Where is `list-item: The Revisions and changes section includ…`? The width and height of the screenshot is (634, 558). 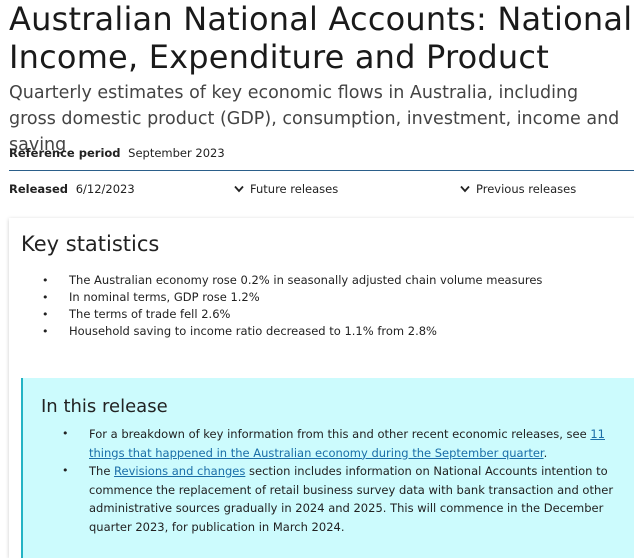 list-item: The Revisions and changes section includ… is located at coordinates (347, 499).